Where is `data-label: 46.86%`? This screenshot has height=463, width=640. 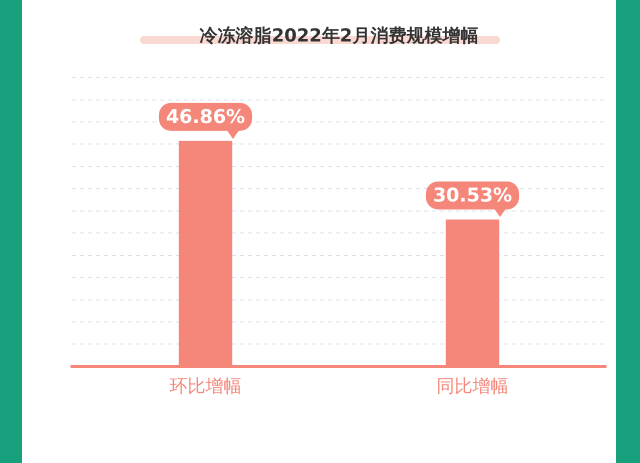 data-label: 46.86% is located at coordinates (206, 117).